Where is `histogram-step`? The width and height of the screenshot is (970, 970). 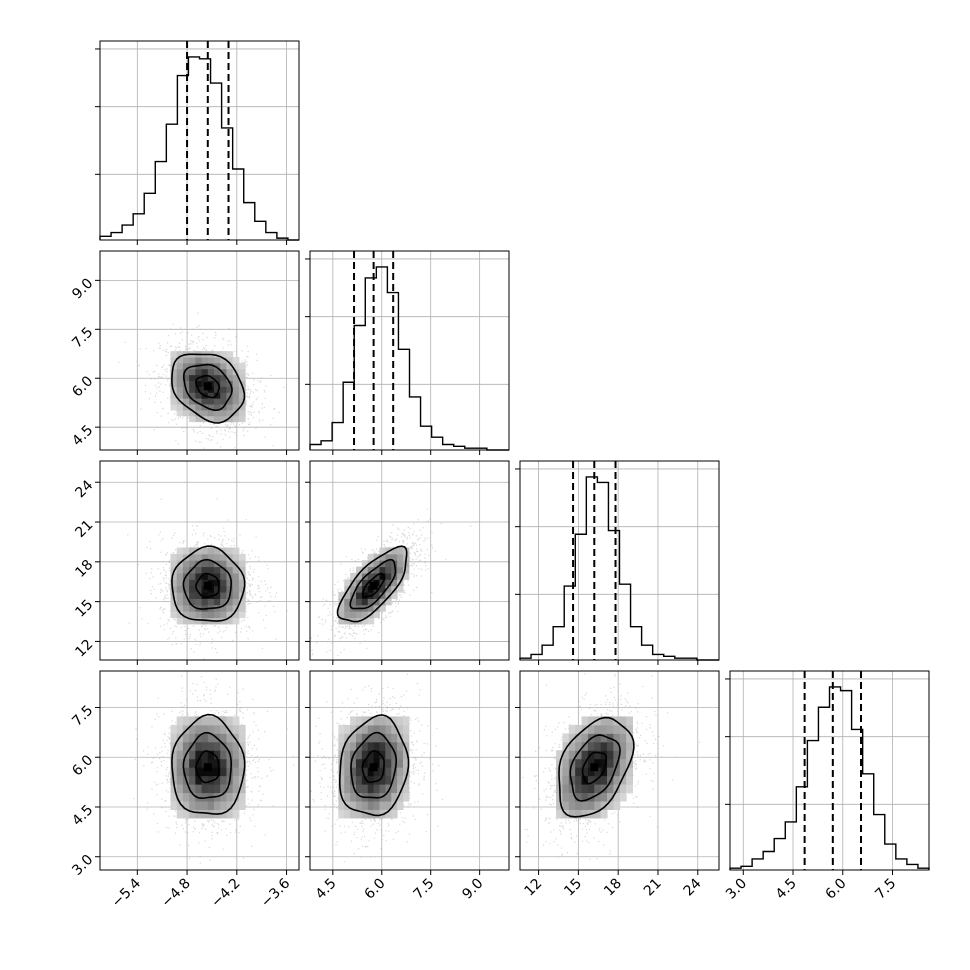
histogram-step is located at coordinates (409, 358).